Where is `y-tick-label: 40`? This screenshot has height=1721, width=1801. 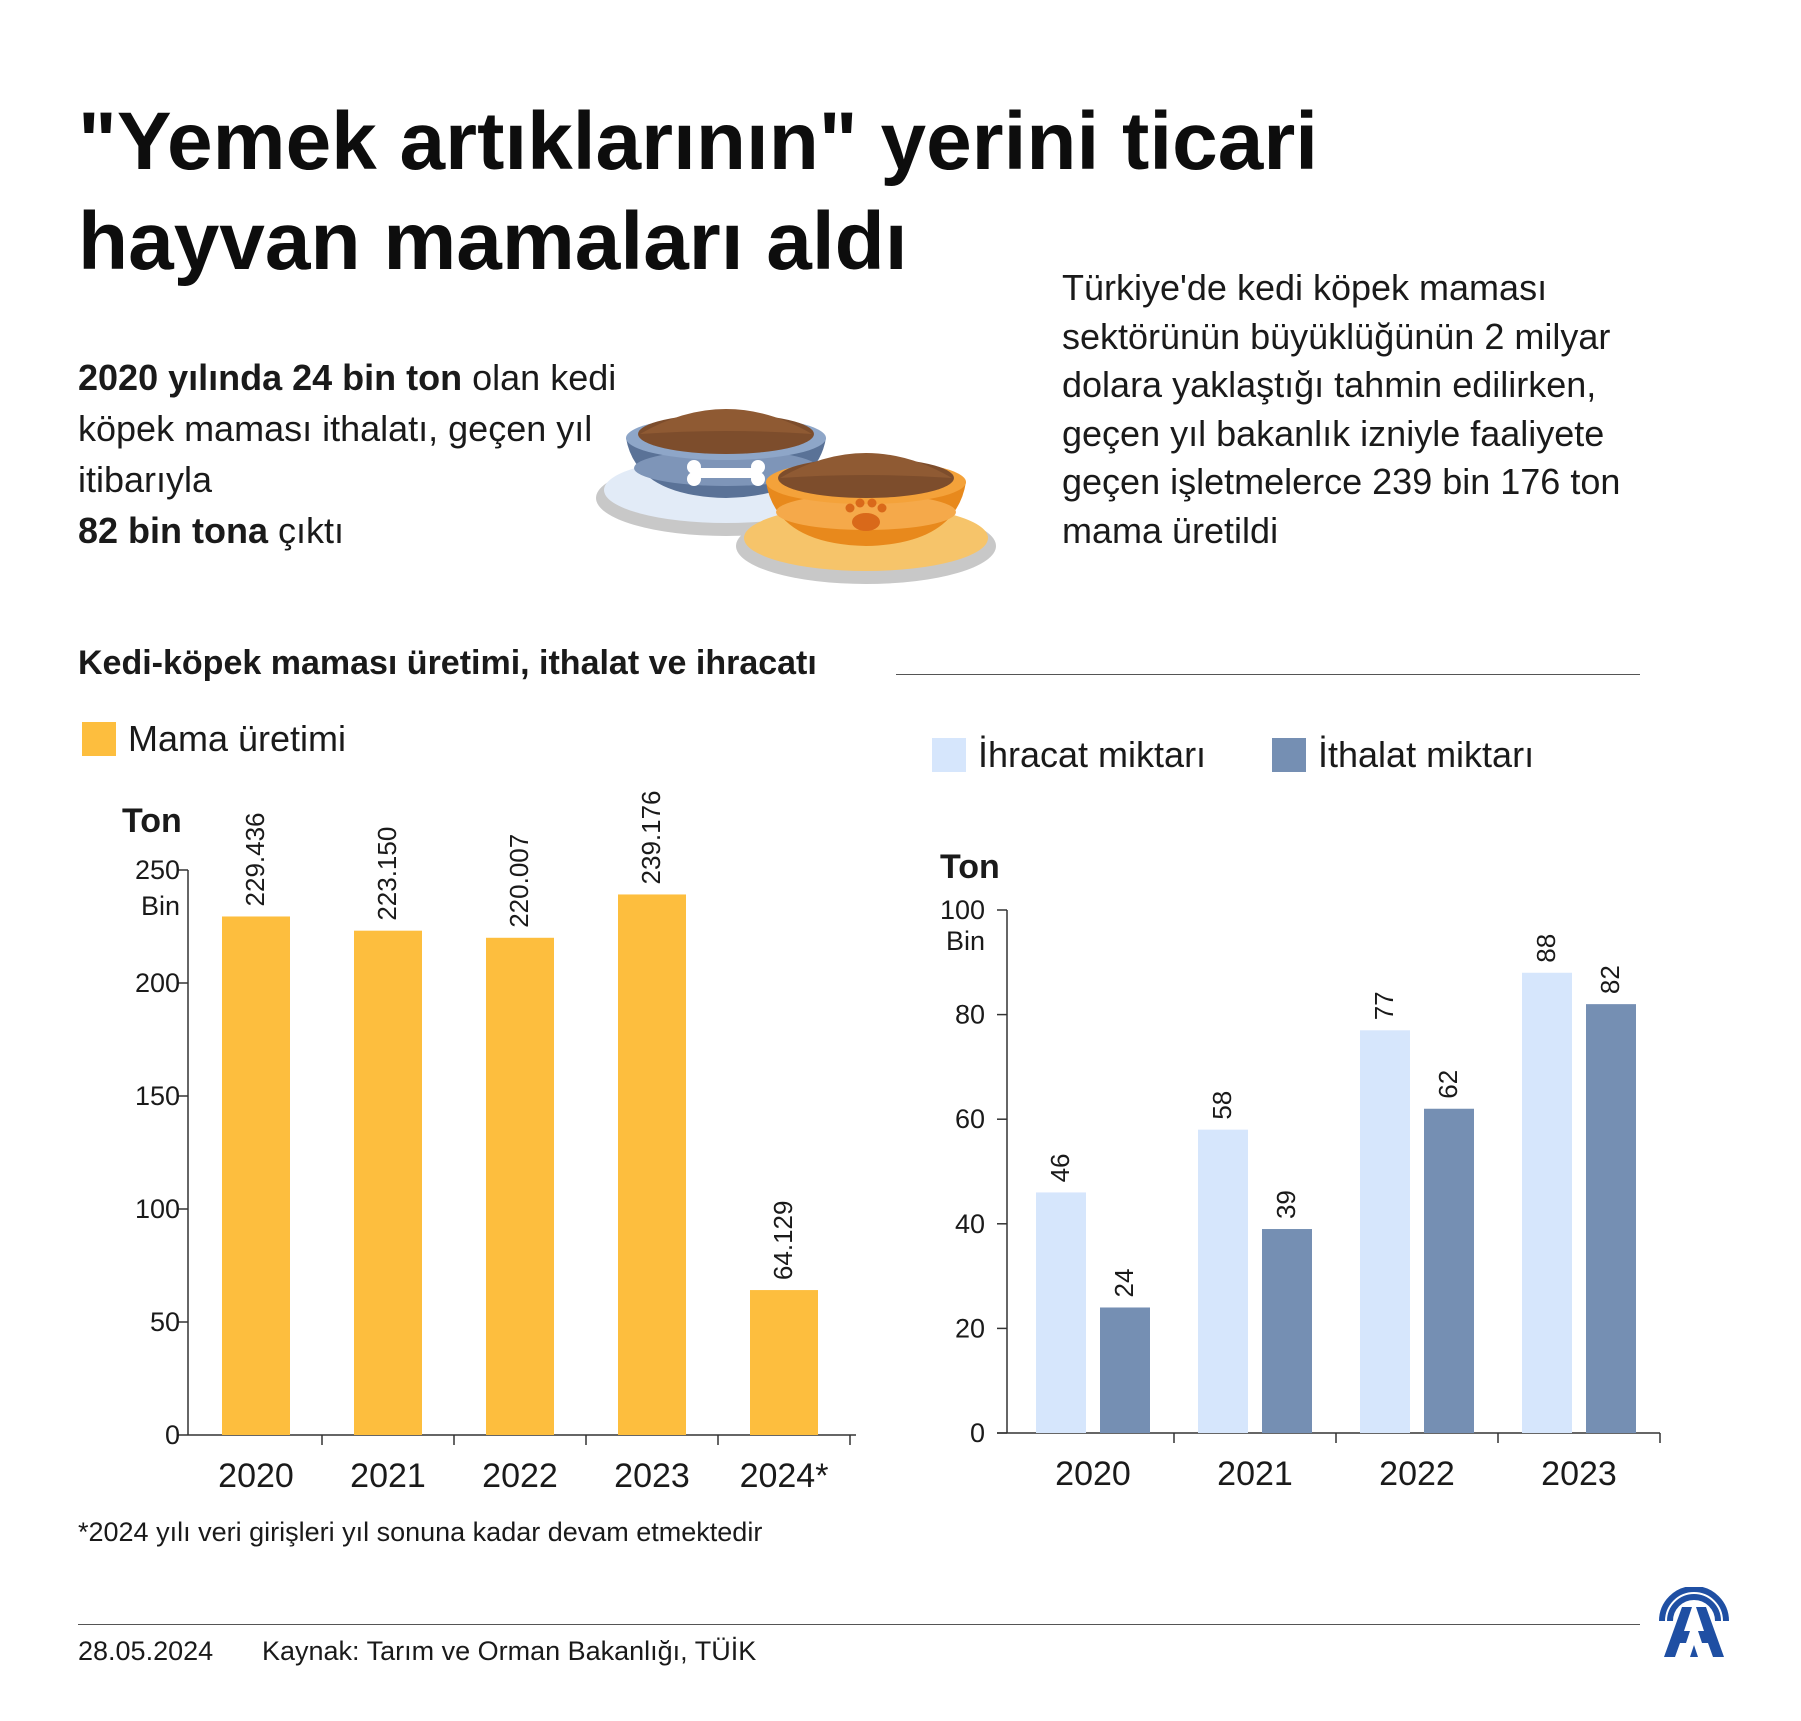
y-tick-label: 40 is located at coordinates (970, 1224).